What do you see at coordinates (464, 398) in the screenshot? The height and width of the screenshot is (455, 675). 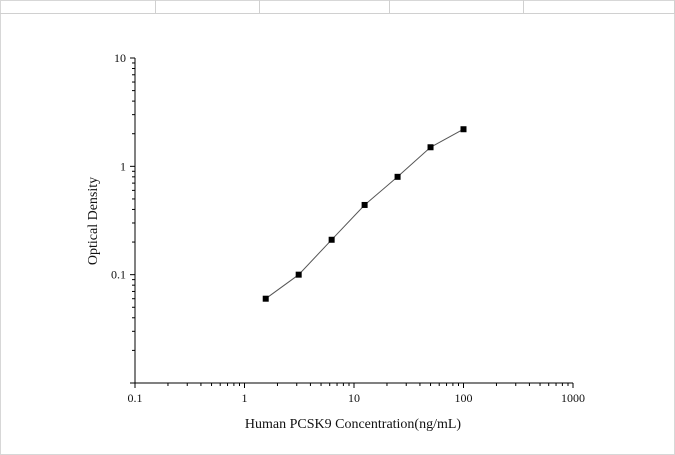 I see `x-tick-label: 100` at bounding box center [464, 398].